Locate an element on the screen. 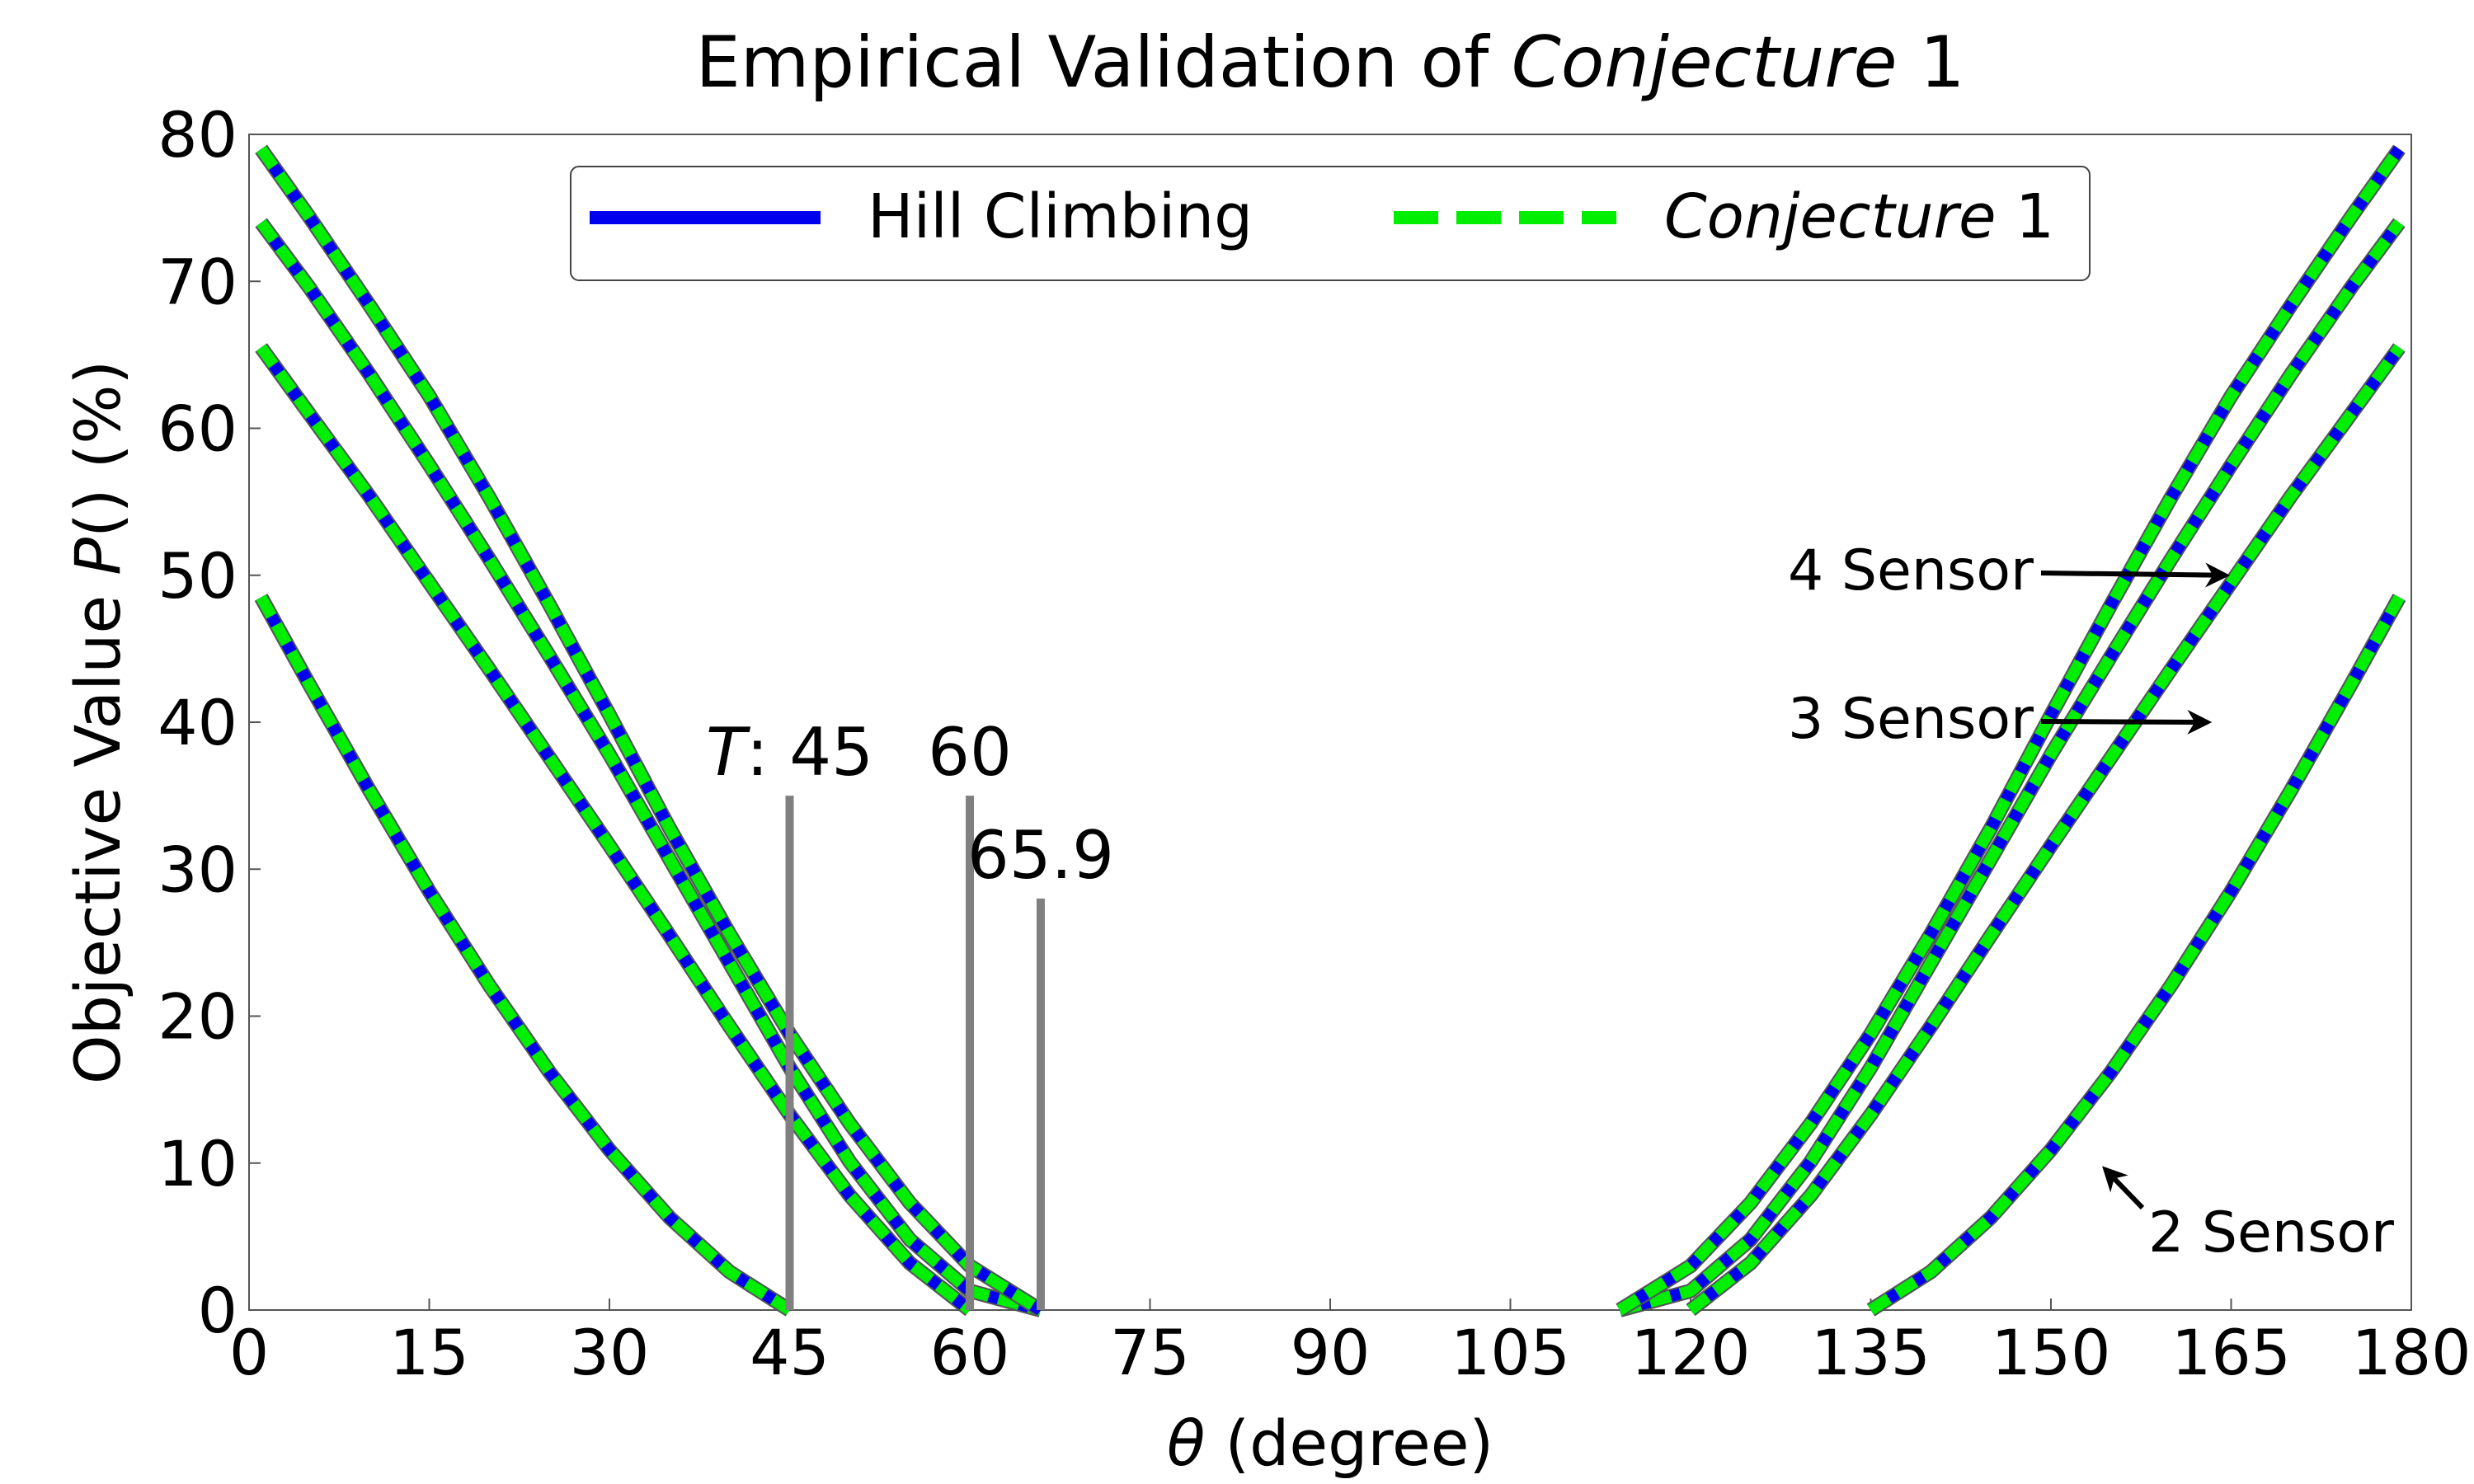 The height and width of the screenshot is (1484, 2474). threshold-label: T: 45 is located at coordinates (789, 752).